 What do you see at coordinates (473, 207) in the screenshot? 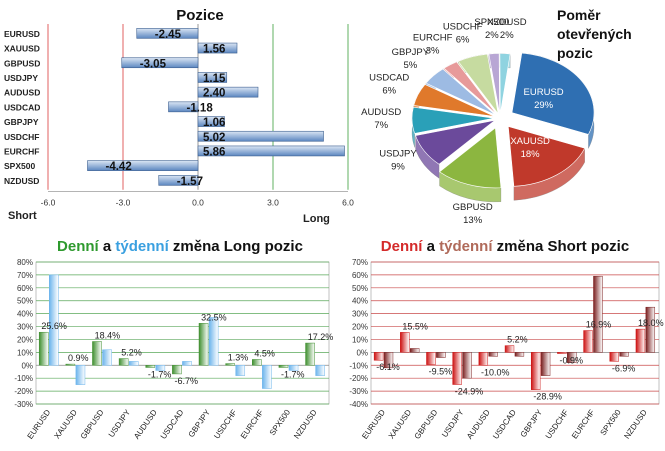
I see `pie-label-name-gbpusd: GBPUSD` at bounding box center [473, 207].